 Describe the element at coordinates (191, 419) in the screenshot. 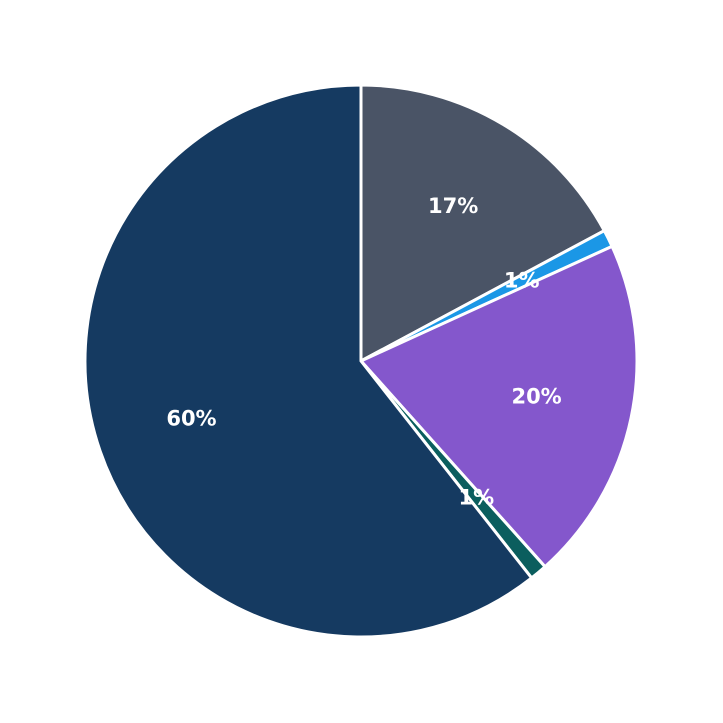

I see `data-label: 60%` at that location.